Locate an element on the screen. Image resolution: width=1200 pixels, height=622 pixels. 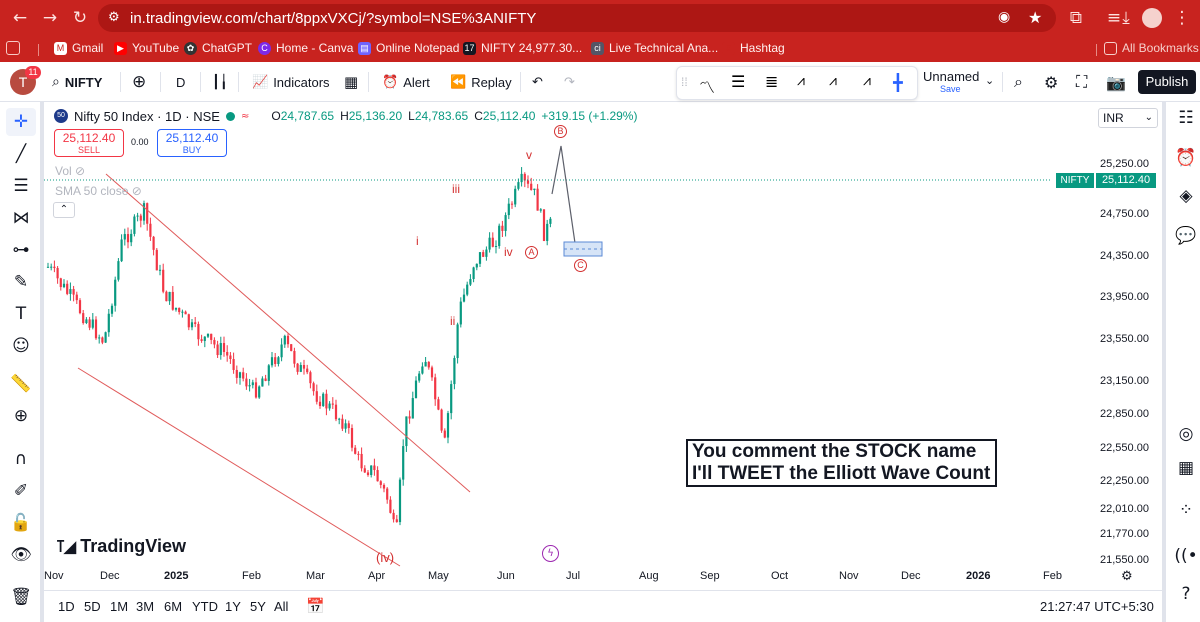
wave-label-iii: iii is located at coordinates (456, 189).